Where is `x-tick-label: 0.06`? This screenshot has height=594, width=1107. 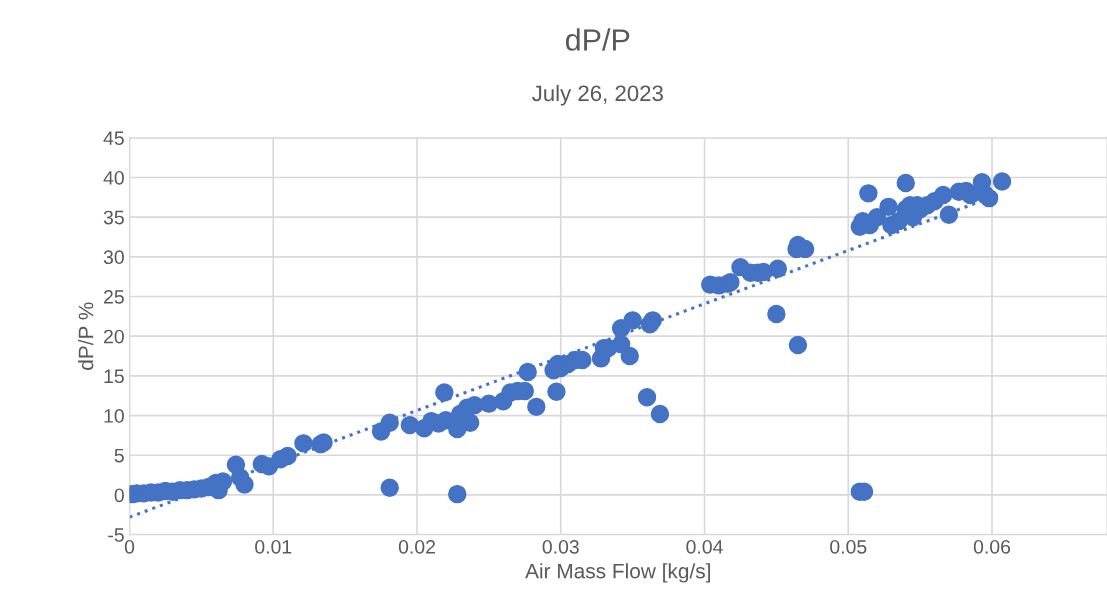 x-tick-label: 0.06 is located at coordinates (992, 546).